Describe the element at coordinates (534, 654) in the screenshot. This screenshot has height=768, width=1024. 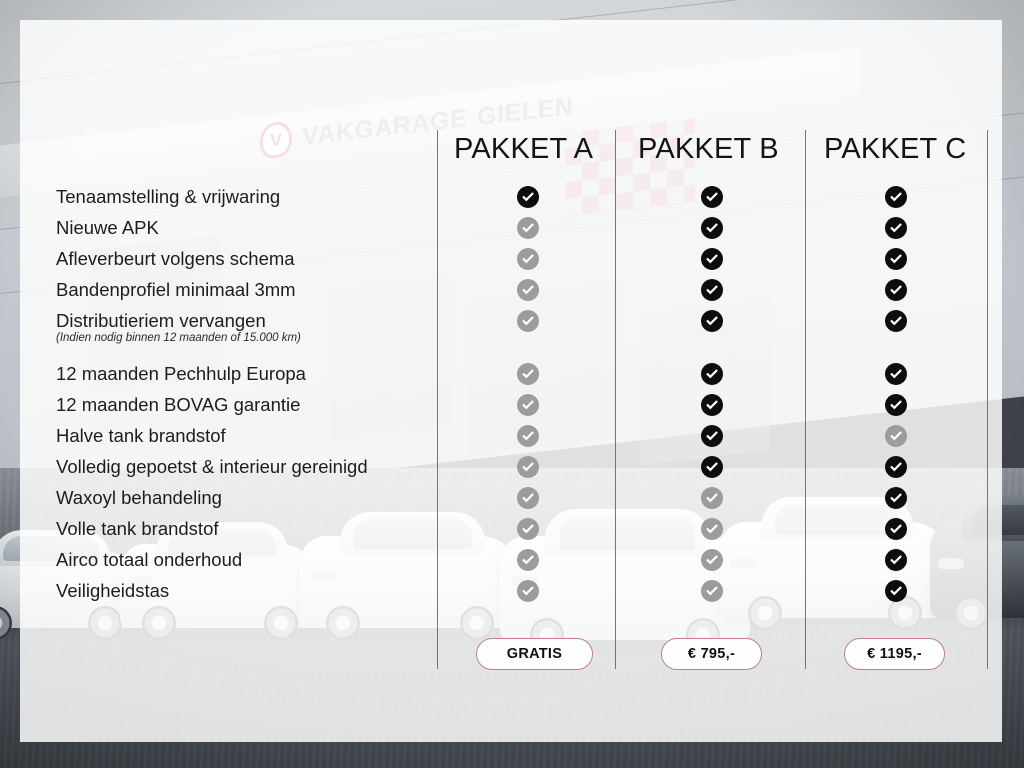
I see `price-badge-a: GRATIS` at that location.